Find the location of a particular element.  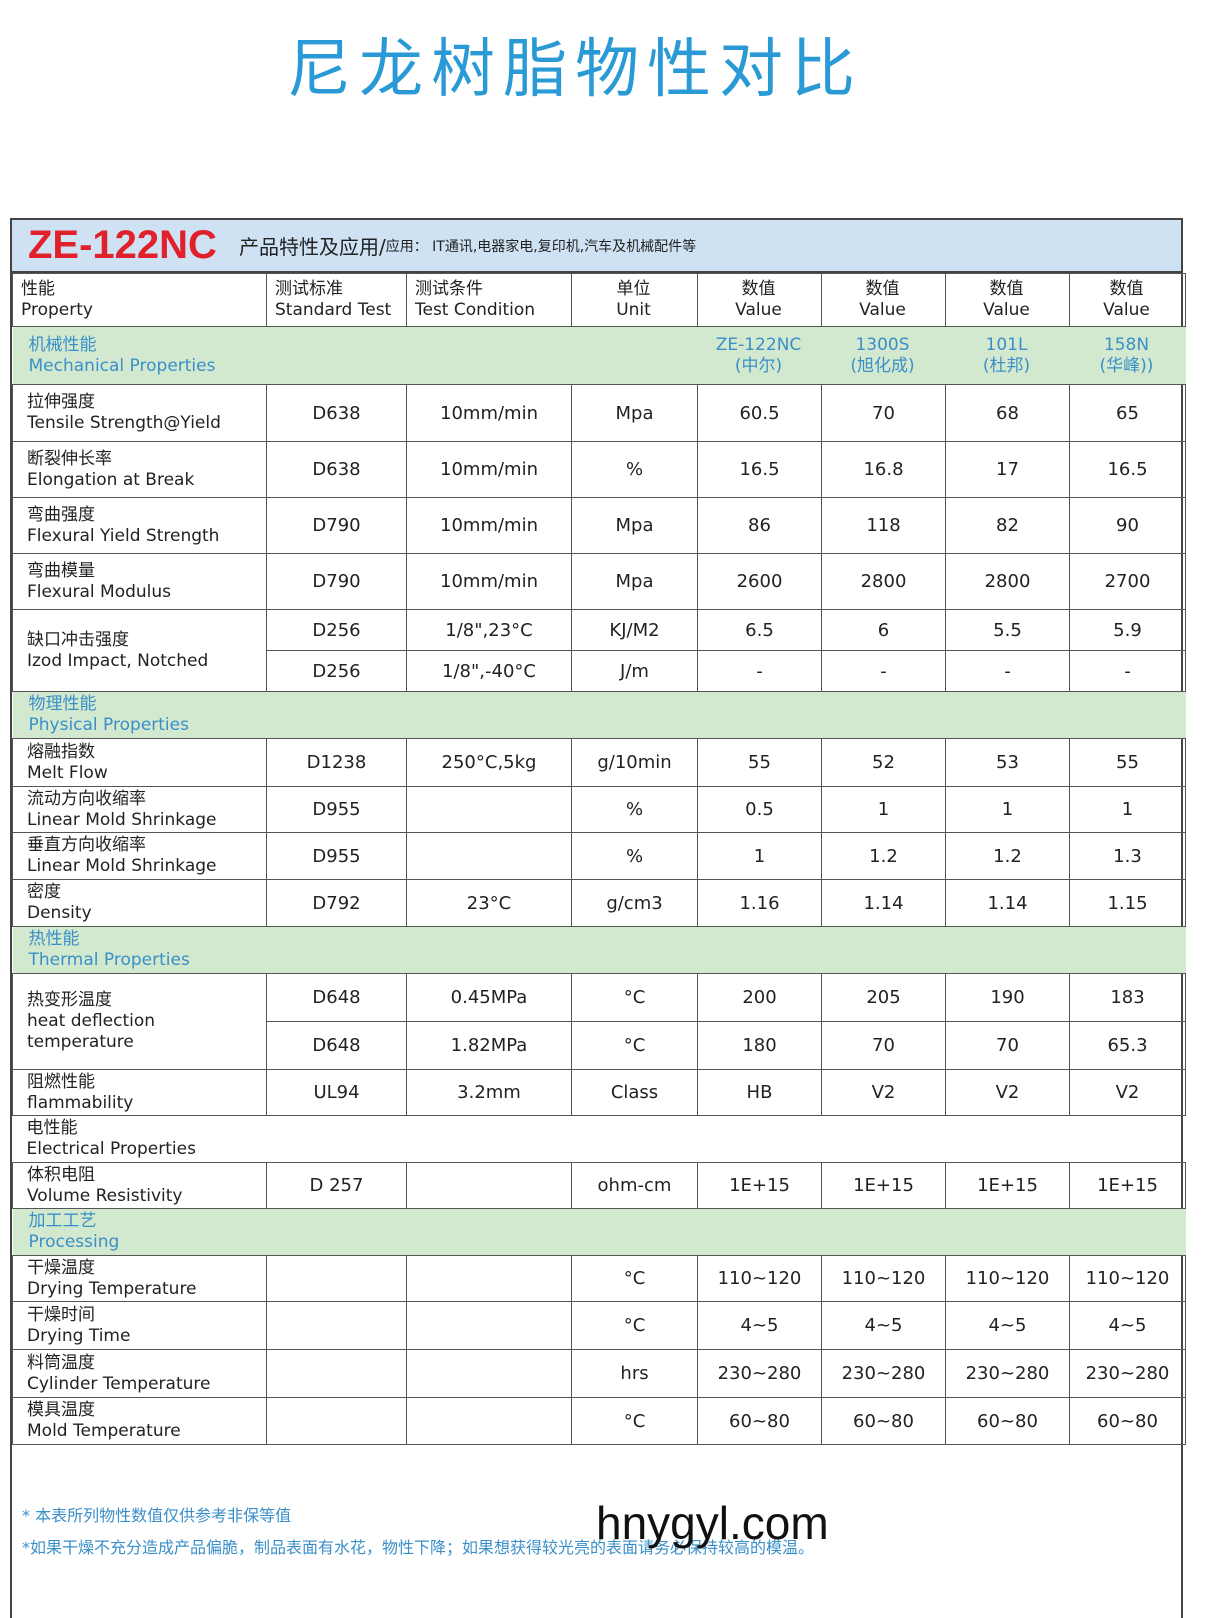

value-101l: 53 is located at coordinates (1007, 762).